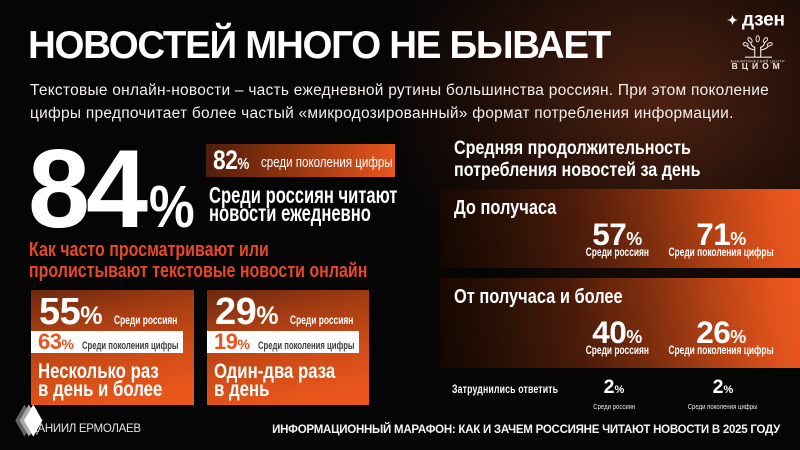  I want to click on svg-text: АНАЛИТИЧЕСКИЙ ЦЕНТР, so click(757, 62).